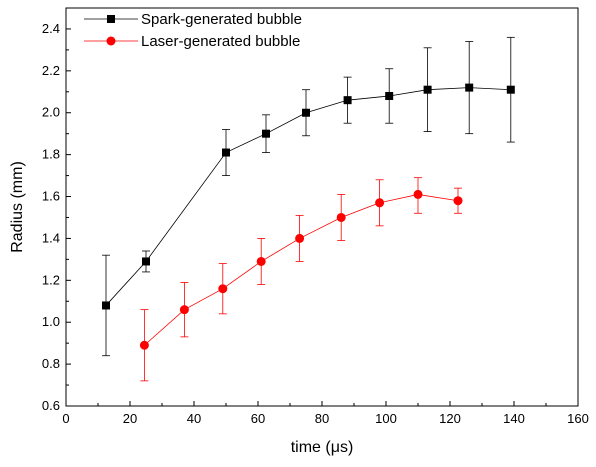  Describe the element at coordinates (258, 418) in the screenshot. I see `x-tick-label: 60` at that location.